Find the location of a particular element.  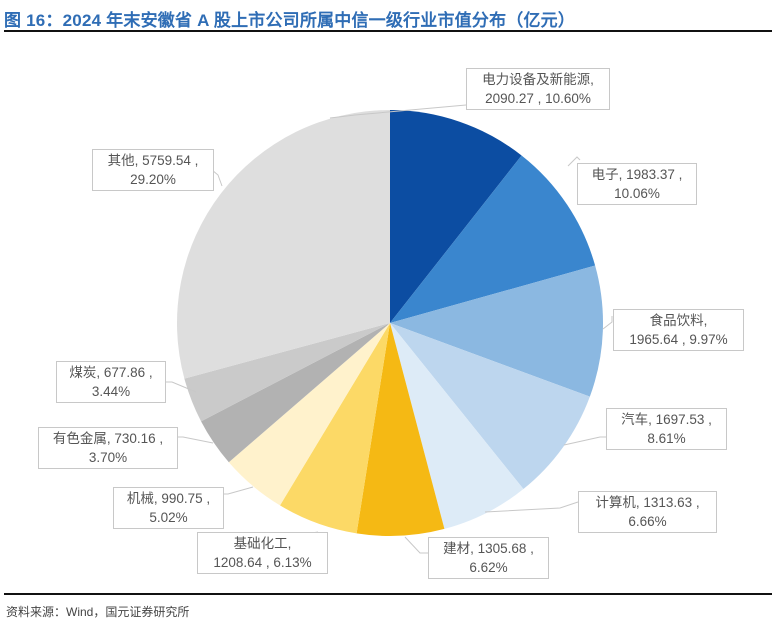

leader-line-power-equipment is located at coordinates (398, 111).